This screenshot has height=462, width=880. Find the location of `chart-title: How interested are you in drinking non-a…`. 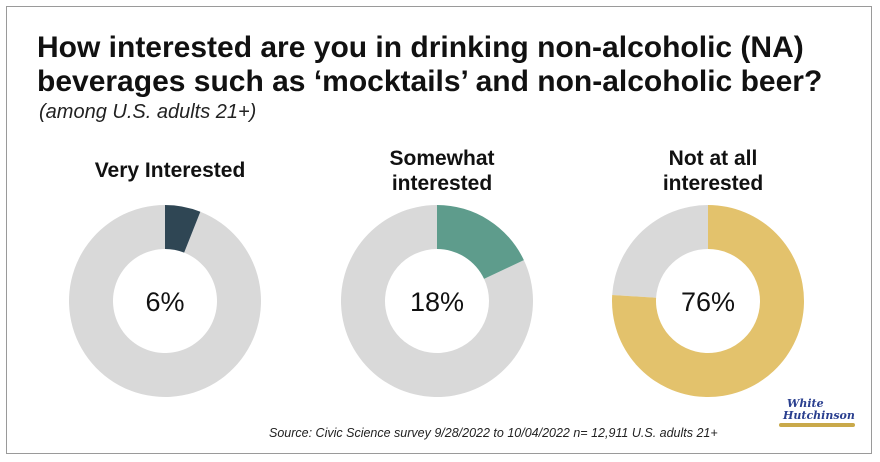

chart-title: How interested are you in drinking non-a… is located at coordinates (430, 64).